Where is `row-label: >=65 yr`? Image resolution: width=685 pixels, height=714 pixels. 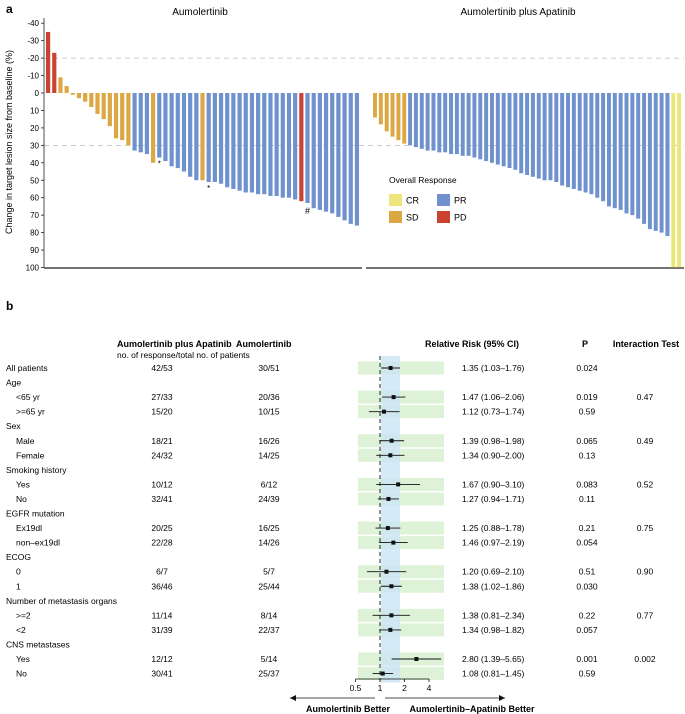
row-label: >=65 yr is located at coordinates (30, 412).